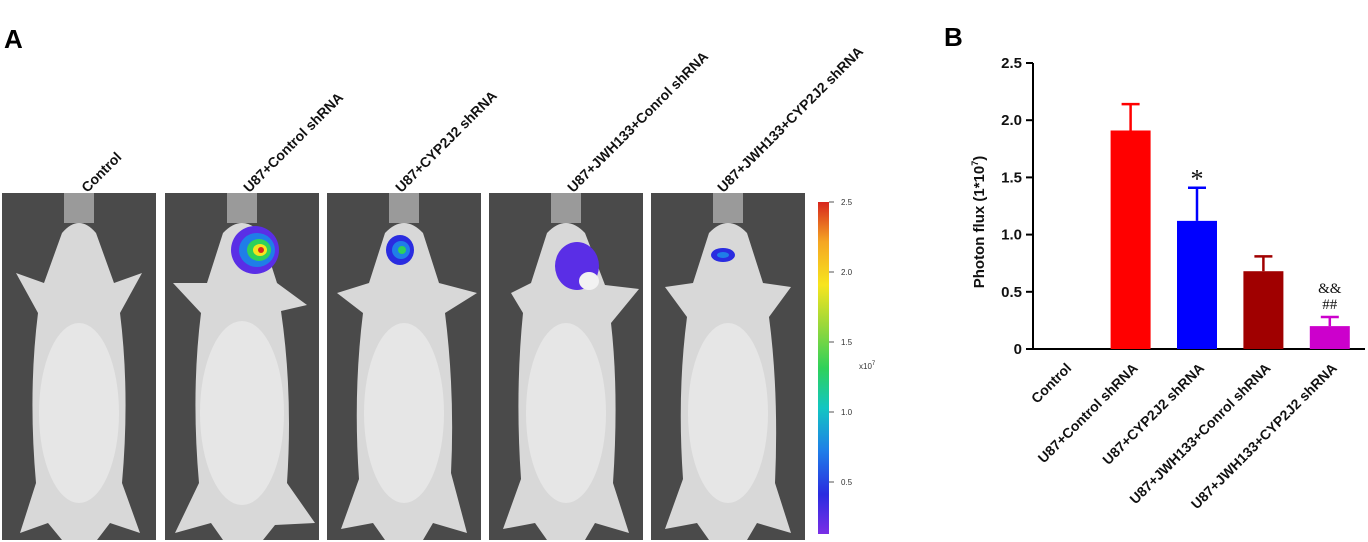  I want to click on significance-marker: ##, so click(1330, 305).